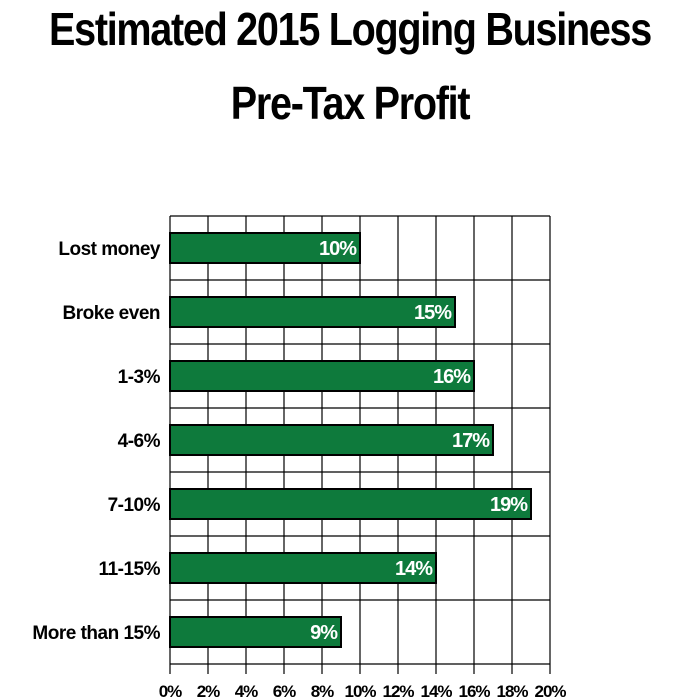 This screenshot has width=700, height=700. Describe the element at coordinates (474, 691) in the screenshot. I see `x-tick-label: 16%` at that location.